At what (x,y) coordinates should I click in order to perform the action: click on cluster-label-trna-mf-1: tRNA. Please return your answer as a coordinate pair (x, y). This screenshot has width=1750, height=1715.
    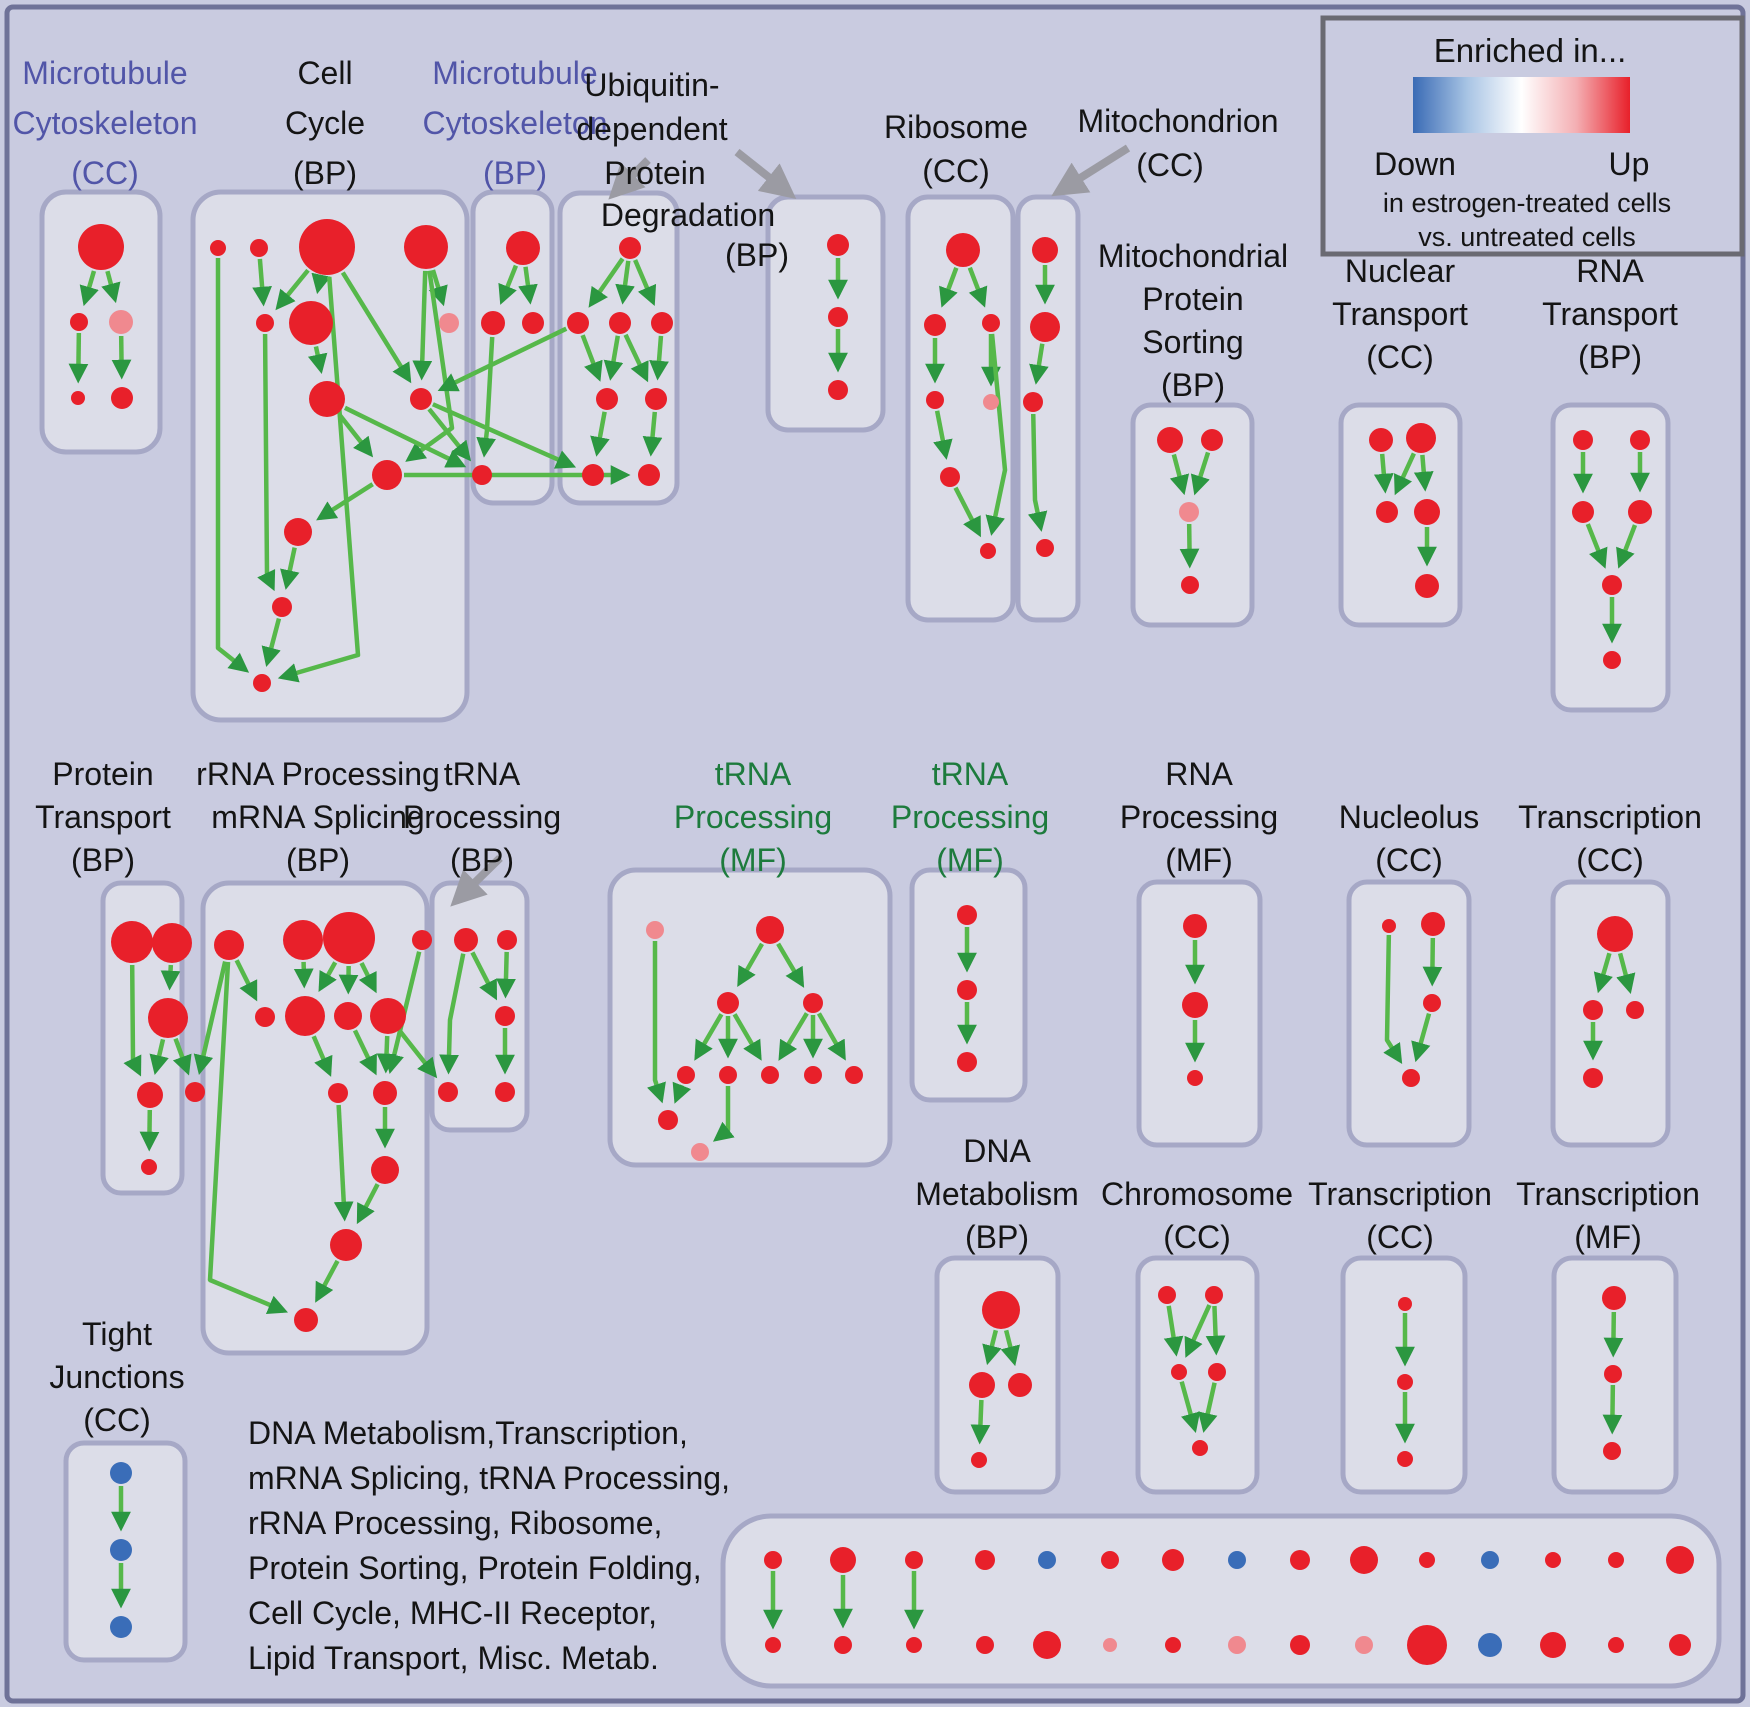
    Looking at the image, I should click on (753, 774).